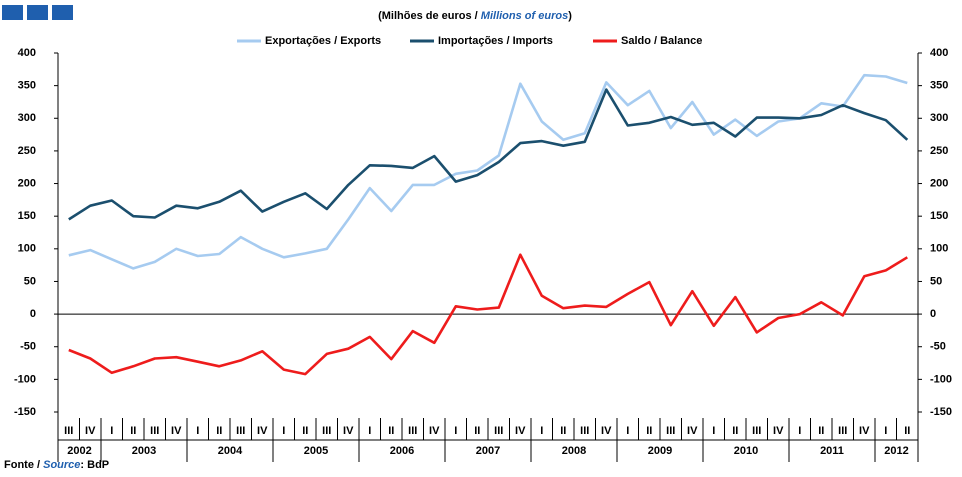 The image size is (962, 477). What do you see at coordinates (936, 281) in the screenshot?
I see `y2-tick-label: 50` at bounding box center [936, 281].